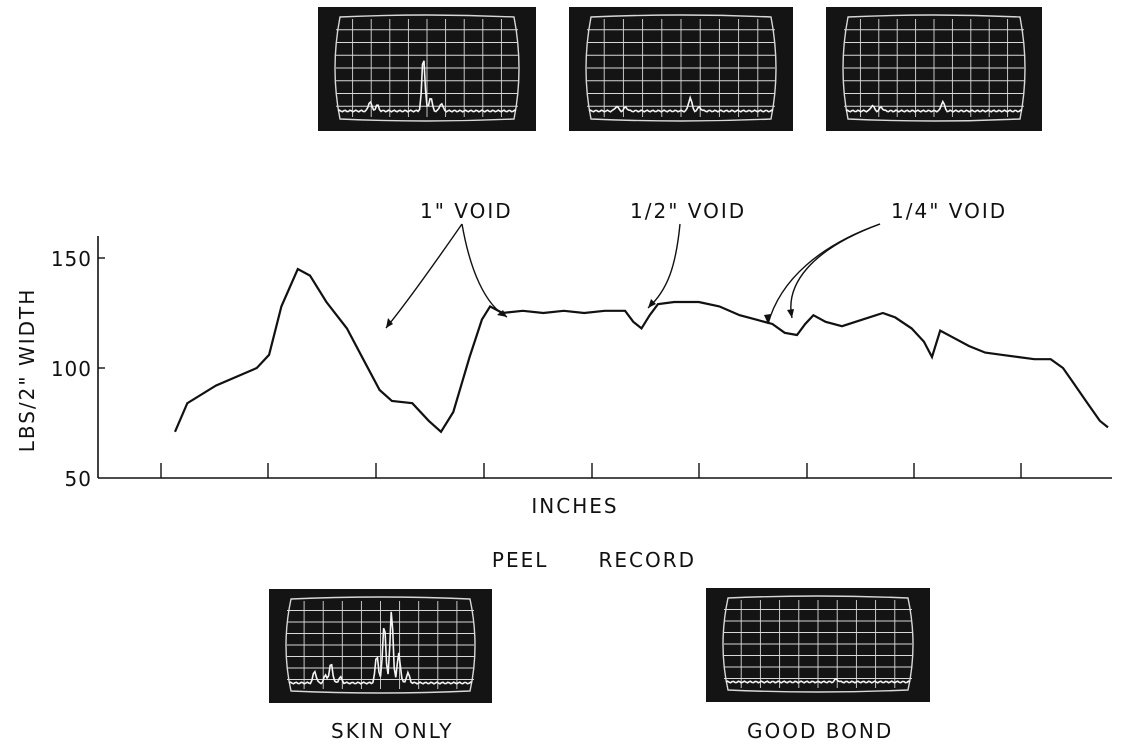 This screenshot has width=1124, height=746. I want to click on caption-good-bond: GOOD BOND, so click(820, 731).